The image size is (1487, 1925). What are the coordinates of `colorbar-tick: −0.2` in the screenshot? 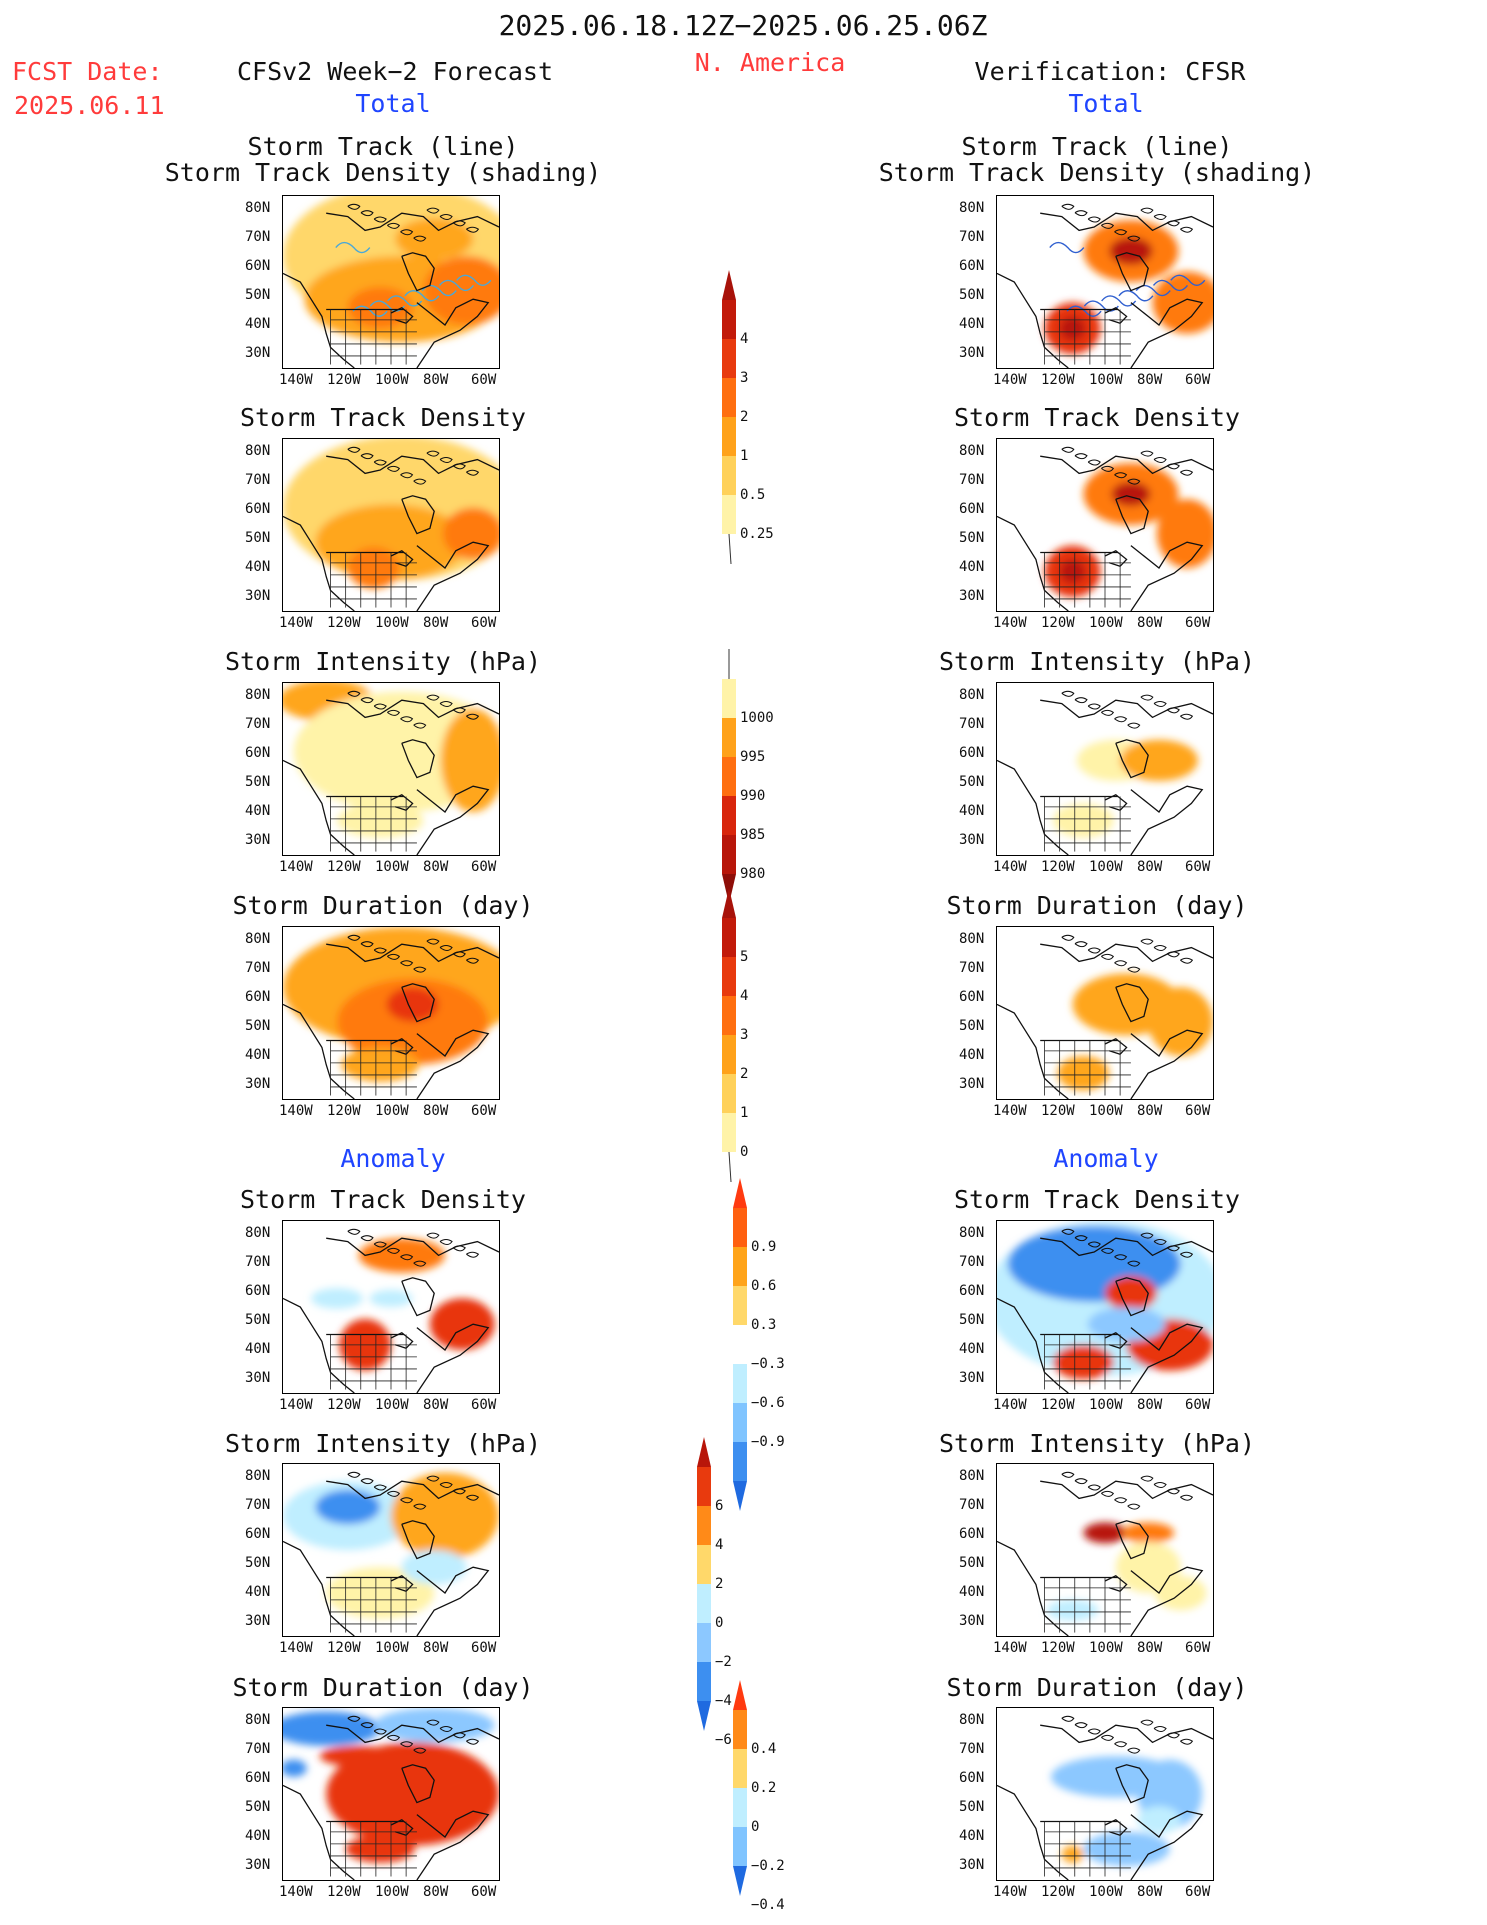 It's located at (768, 1866).